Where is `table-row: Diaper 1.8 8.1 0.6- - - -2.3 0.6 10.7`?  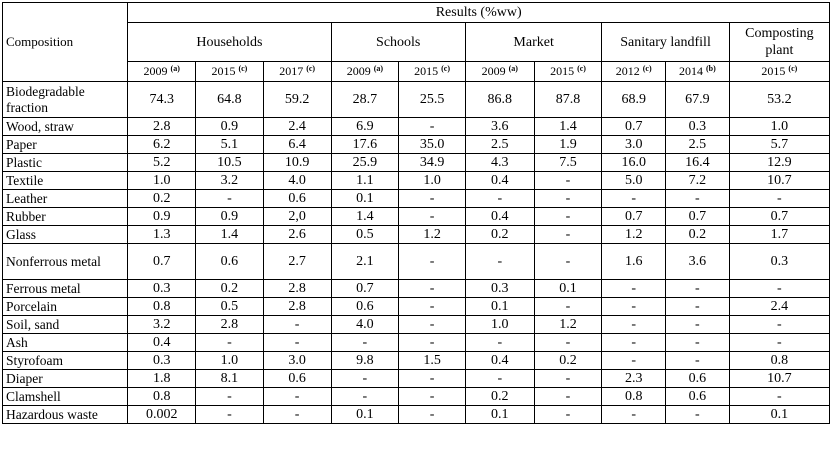 table-row: Diaper 1.8 8.1 0.6- - - -2.3 0.6 10.7 is located at coordinates (416, 378).